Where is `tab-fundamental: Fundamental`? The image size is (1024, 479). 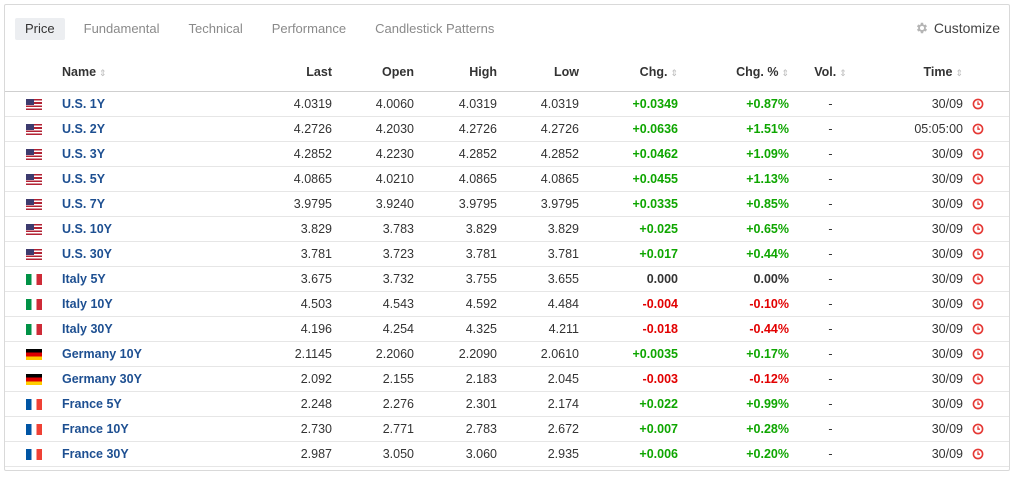 tab-fundamental: Fundamental is located at coordinates (121, 28).